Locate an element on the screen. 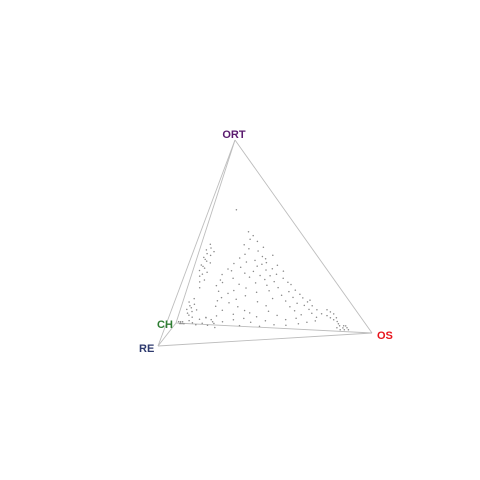 The width and height of the screenshot is (480, 480). edge-ort-os is located at coordinates (303, 236).